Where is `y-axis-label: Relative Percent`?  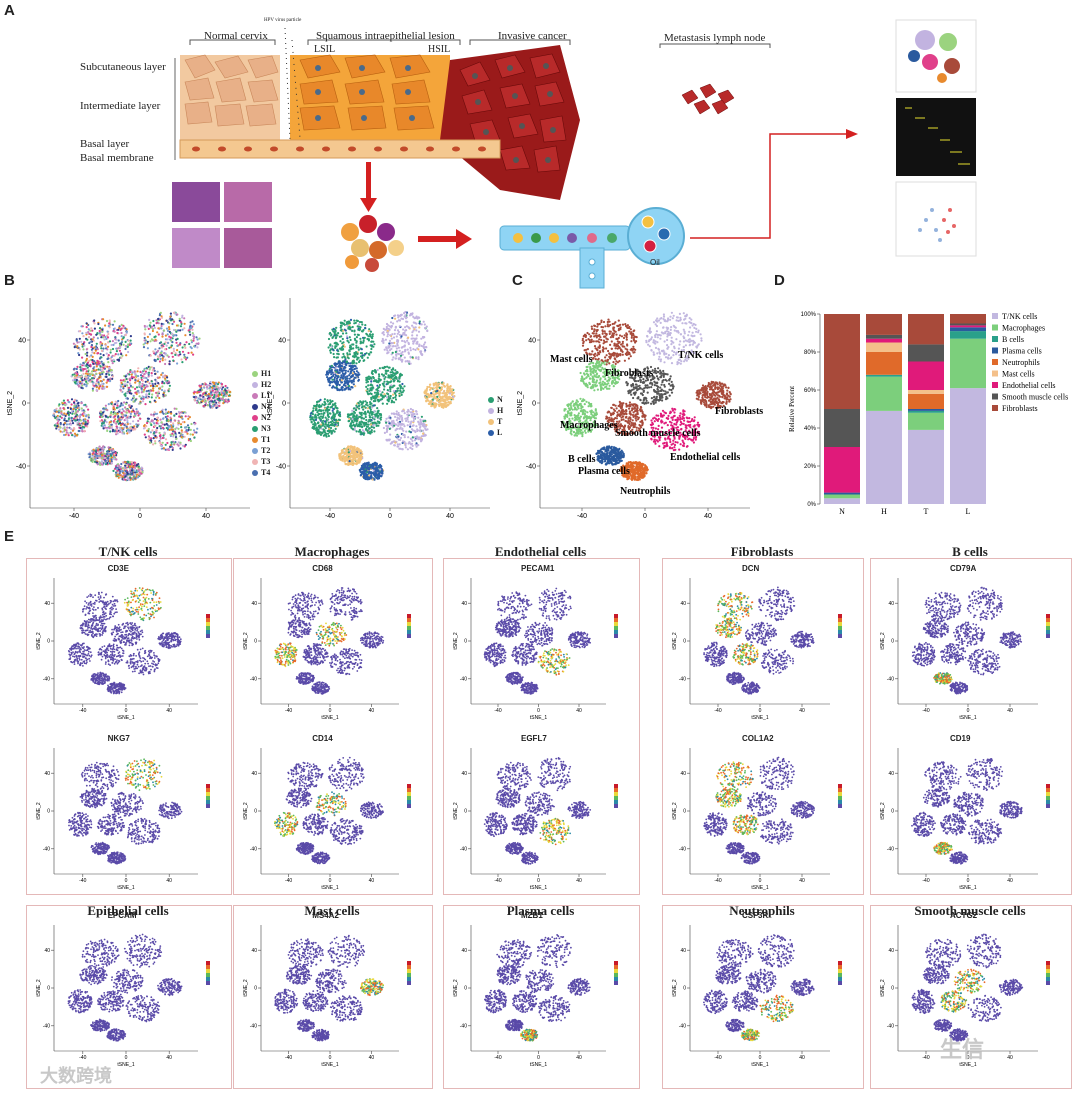 y-axis-label: Relative Percent is located at coordinates (792, 409).